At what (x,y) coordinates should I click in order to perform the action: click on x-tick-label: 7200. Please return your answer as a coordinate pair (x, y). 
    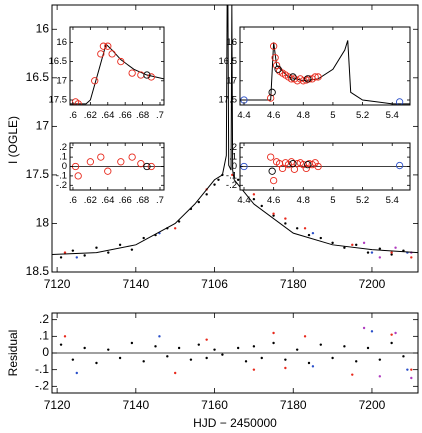
    Looking at the image, I should click on (372, 284).